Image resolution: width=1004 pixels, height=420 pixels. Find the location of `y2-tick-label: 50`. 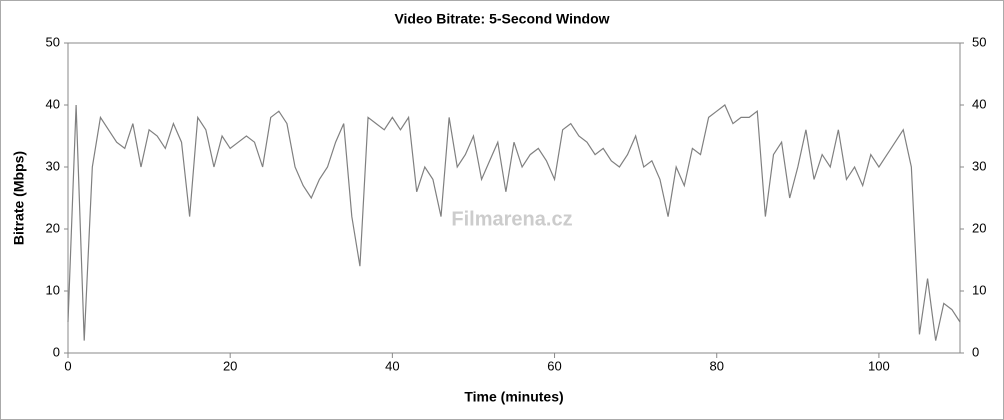

y2-tick-label: 50 is located at coordinates (979, 41).